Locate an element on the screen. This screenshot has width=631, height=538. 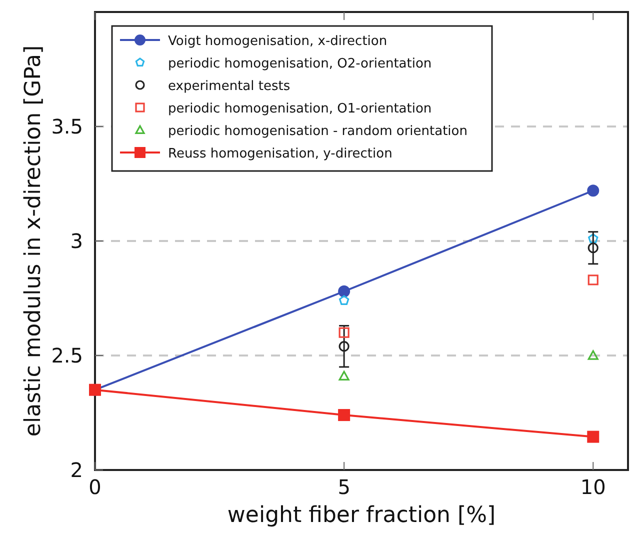
legend-label: Reuss homogenisation, y-direction is located at coordinates (280, 154).